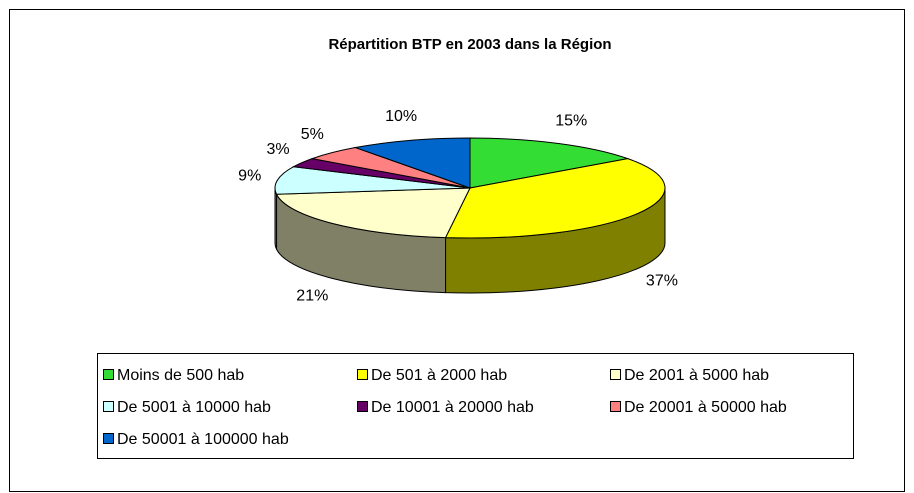 This screenshot has height=493, width=914. What do you see at coordinates (705, 407) in the screenshot?
I see `legend-label: De 20001 à 50000 hab` at bounding box center [705, 407].